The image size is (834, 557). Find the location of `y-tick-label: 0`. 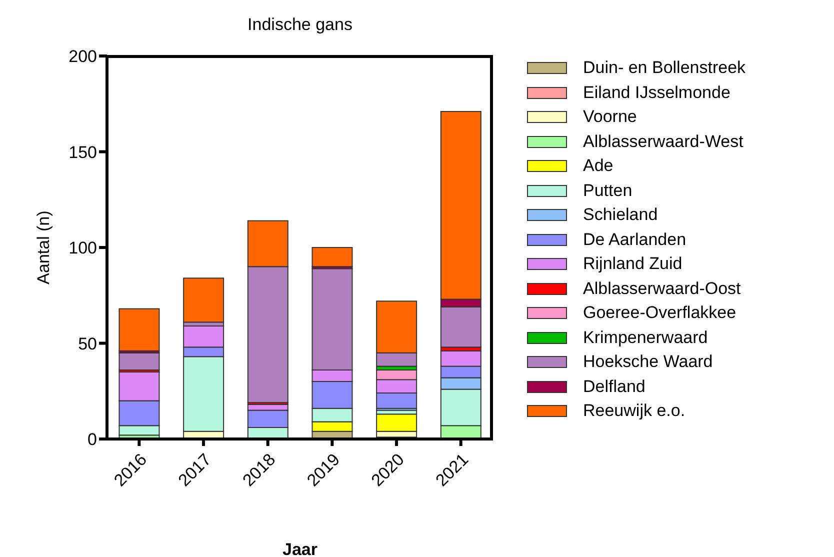

y-tick-label: 0 is located at coordinates (92, 440).